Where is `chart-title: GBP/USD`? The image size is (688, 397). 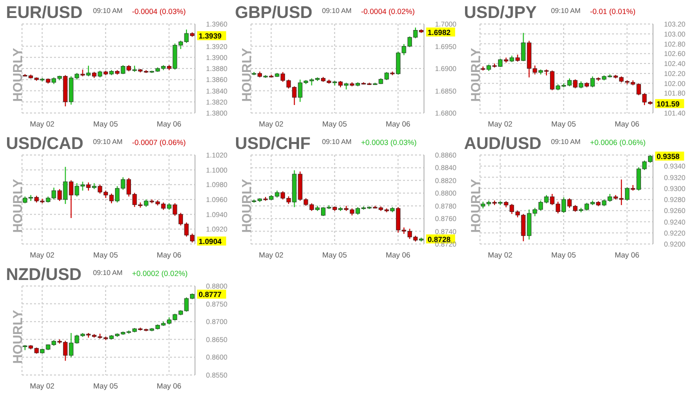
chart-title: GBP/USD is located at coordinates (273, 13).